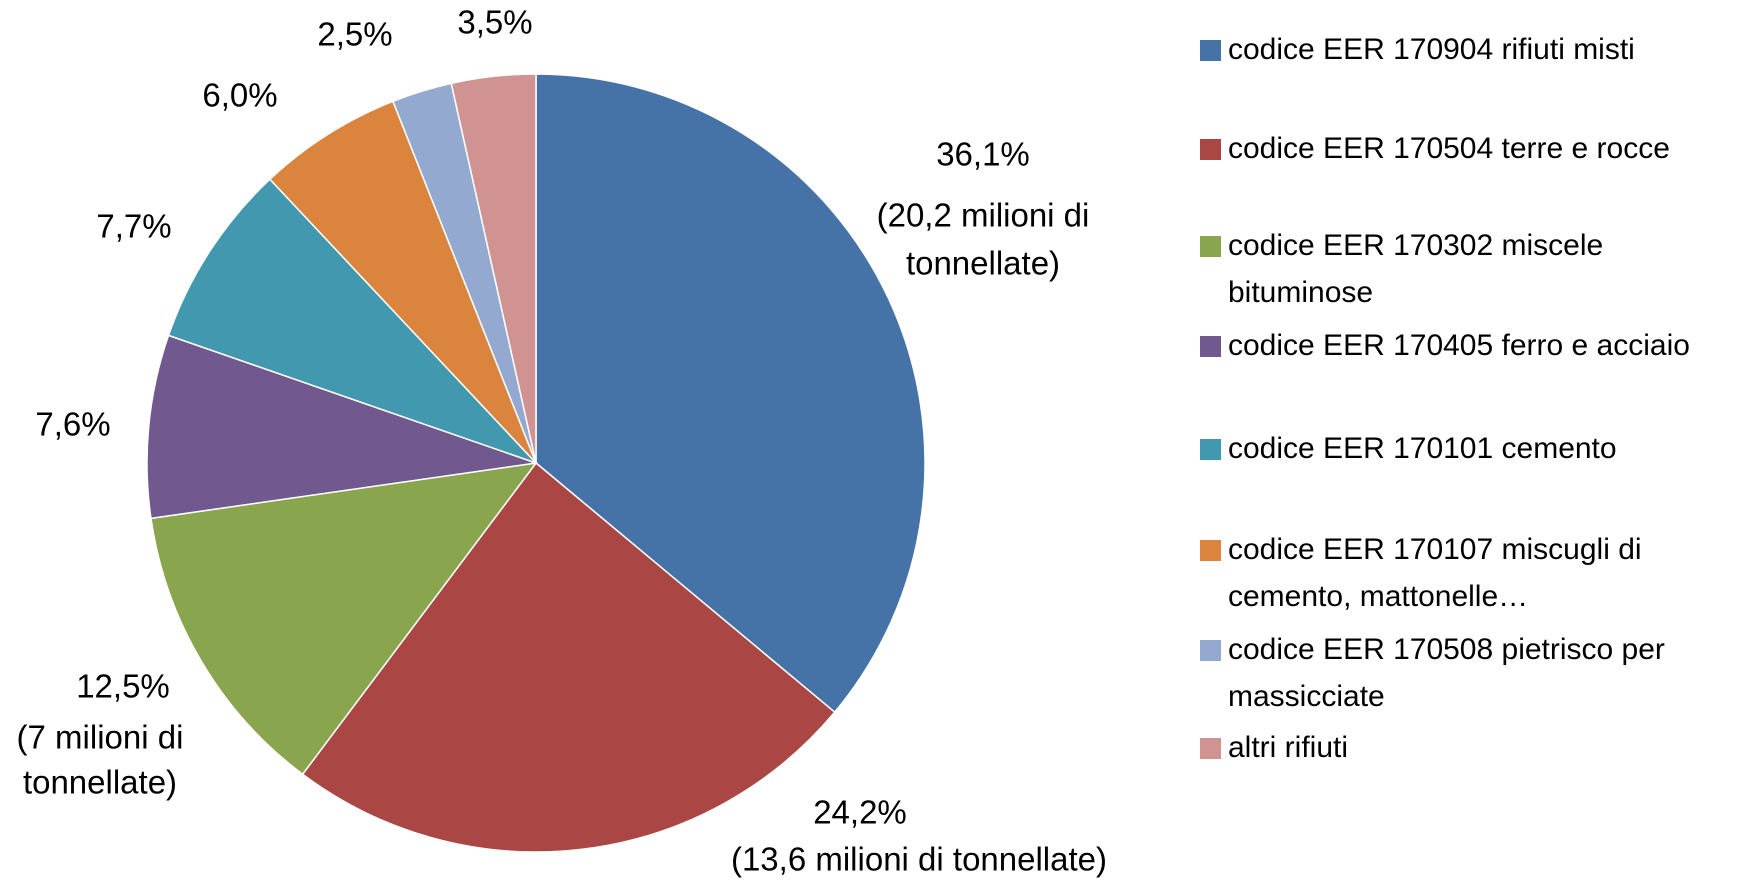  I want to click on data-label: 7,7%, so click(133, 226).